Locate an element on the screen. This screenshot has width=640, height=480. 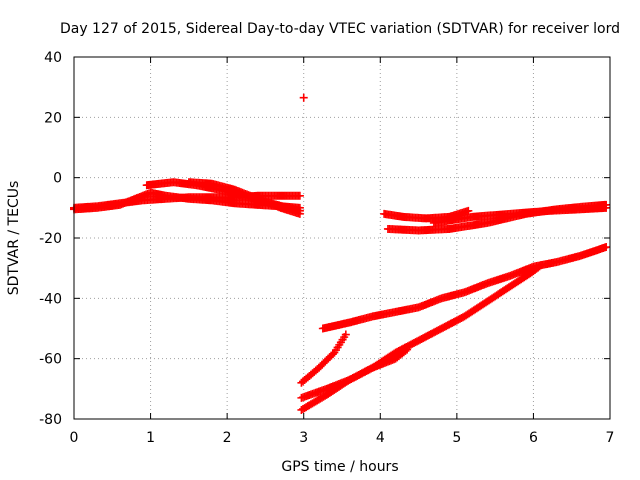
y-axis-label: SDTVAR / TECUs is located at coordinates (14, 238).